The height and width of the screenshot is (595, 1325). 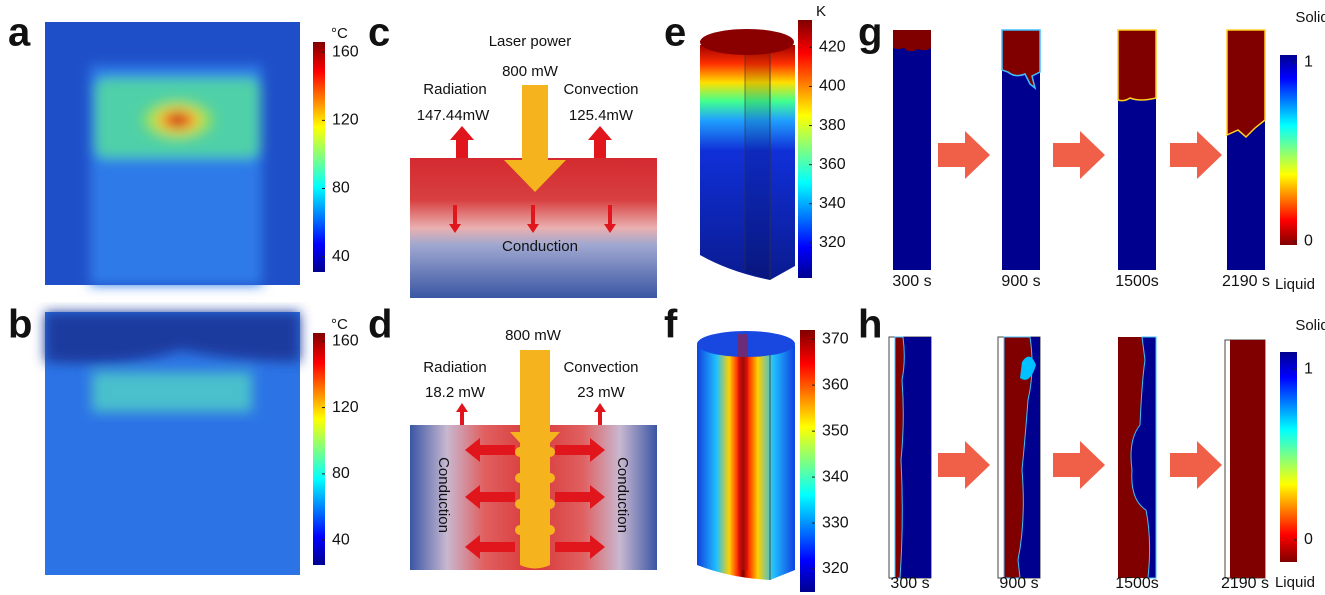 What do you see at coordinates (832, 47) in the screenshot?
I see `colorbar-tick-label: 420` at bounding box center [832, 47].